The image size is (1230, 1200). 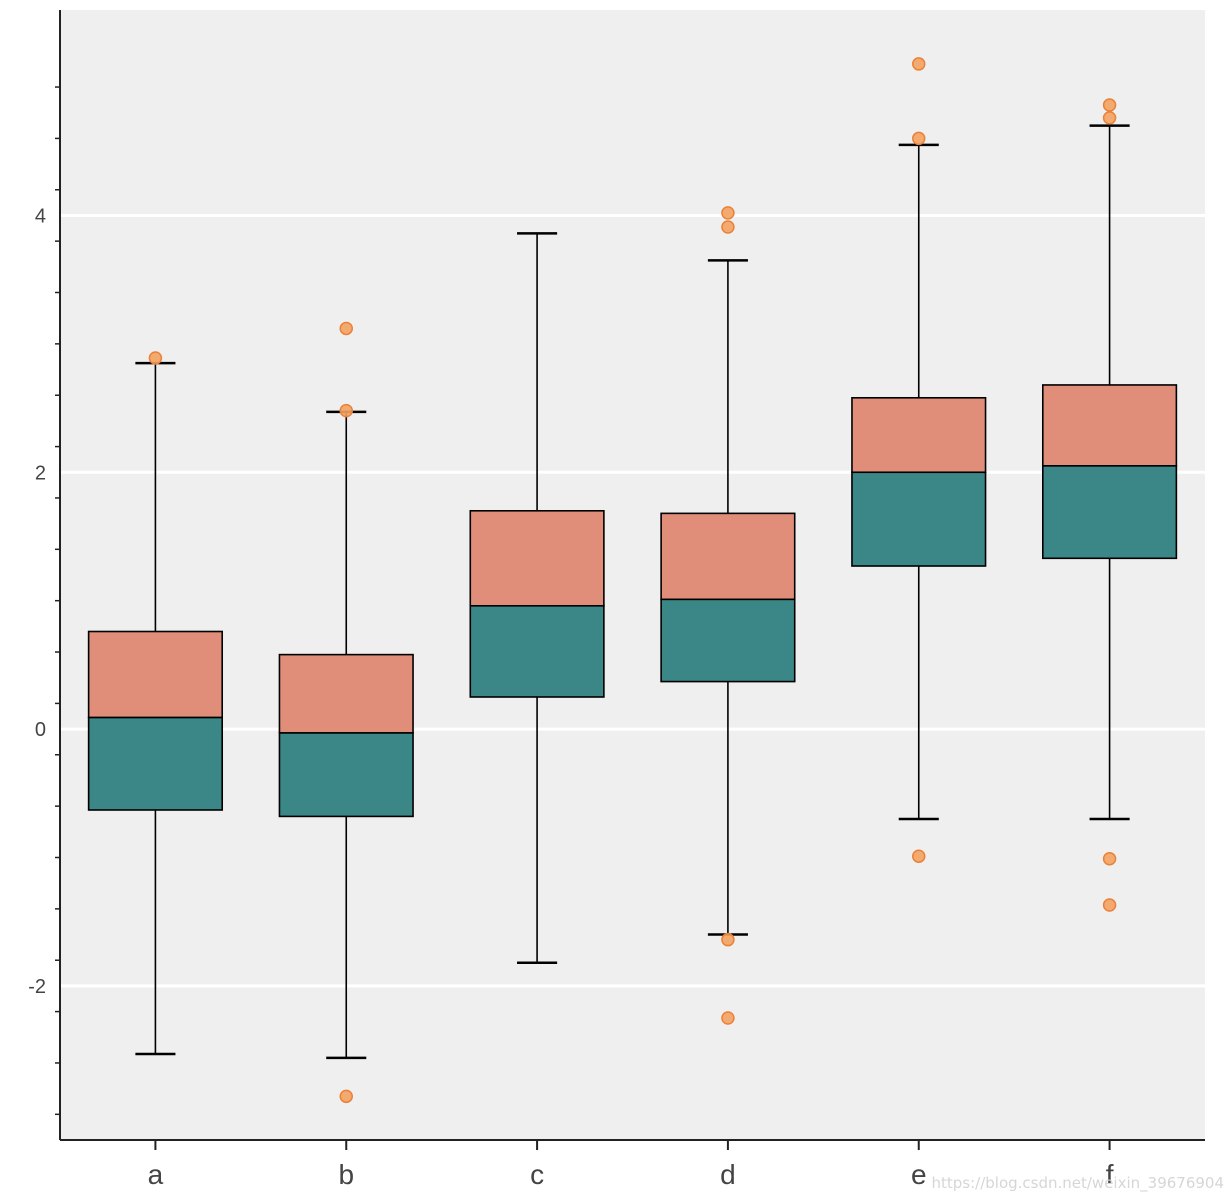 I want to click on box-e, so click(x=919, y=460).